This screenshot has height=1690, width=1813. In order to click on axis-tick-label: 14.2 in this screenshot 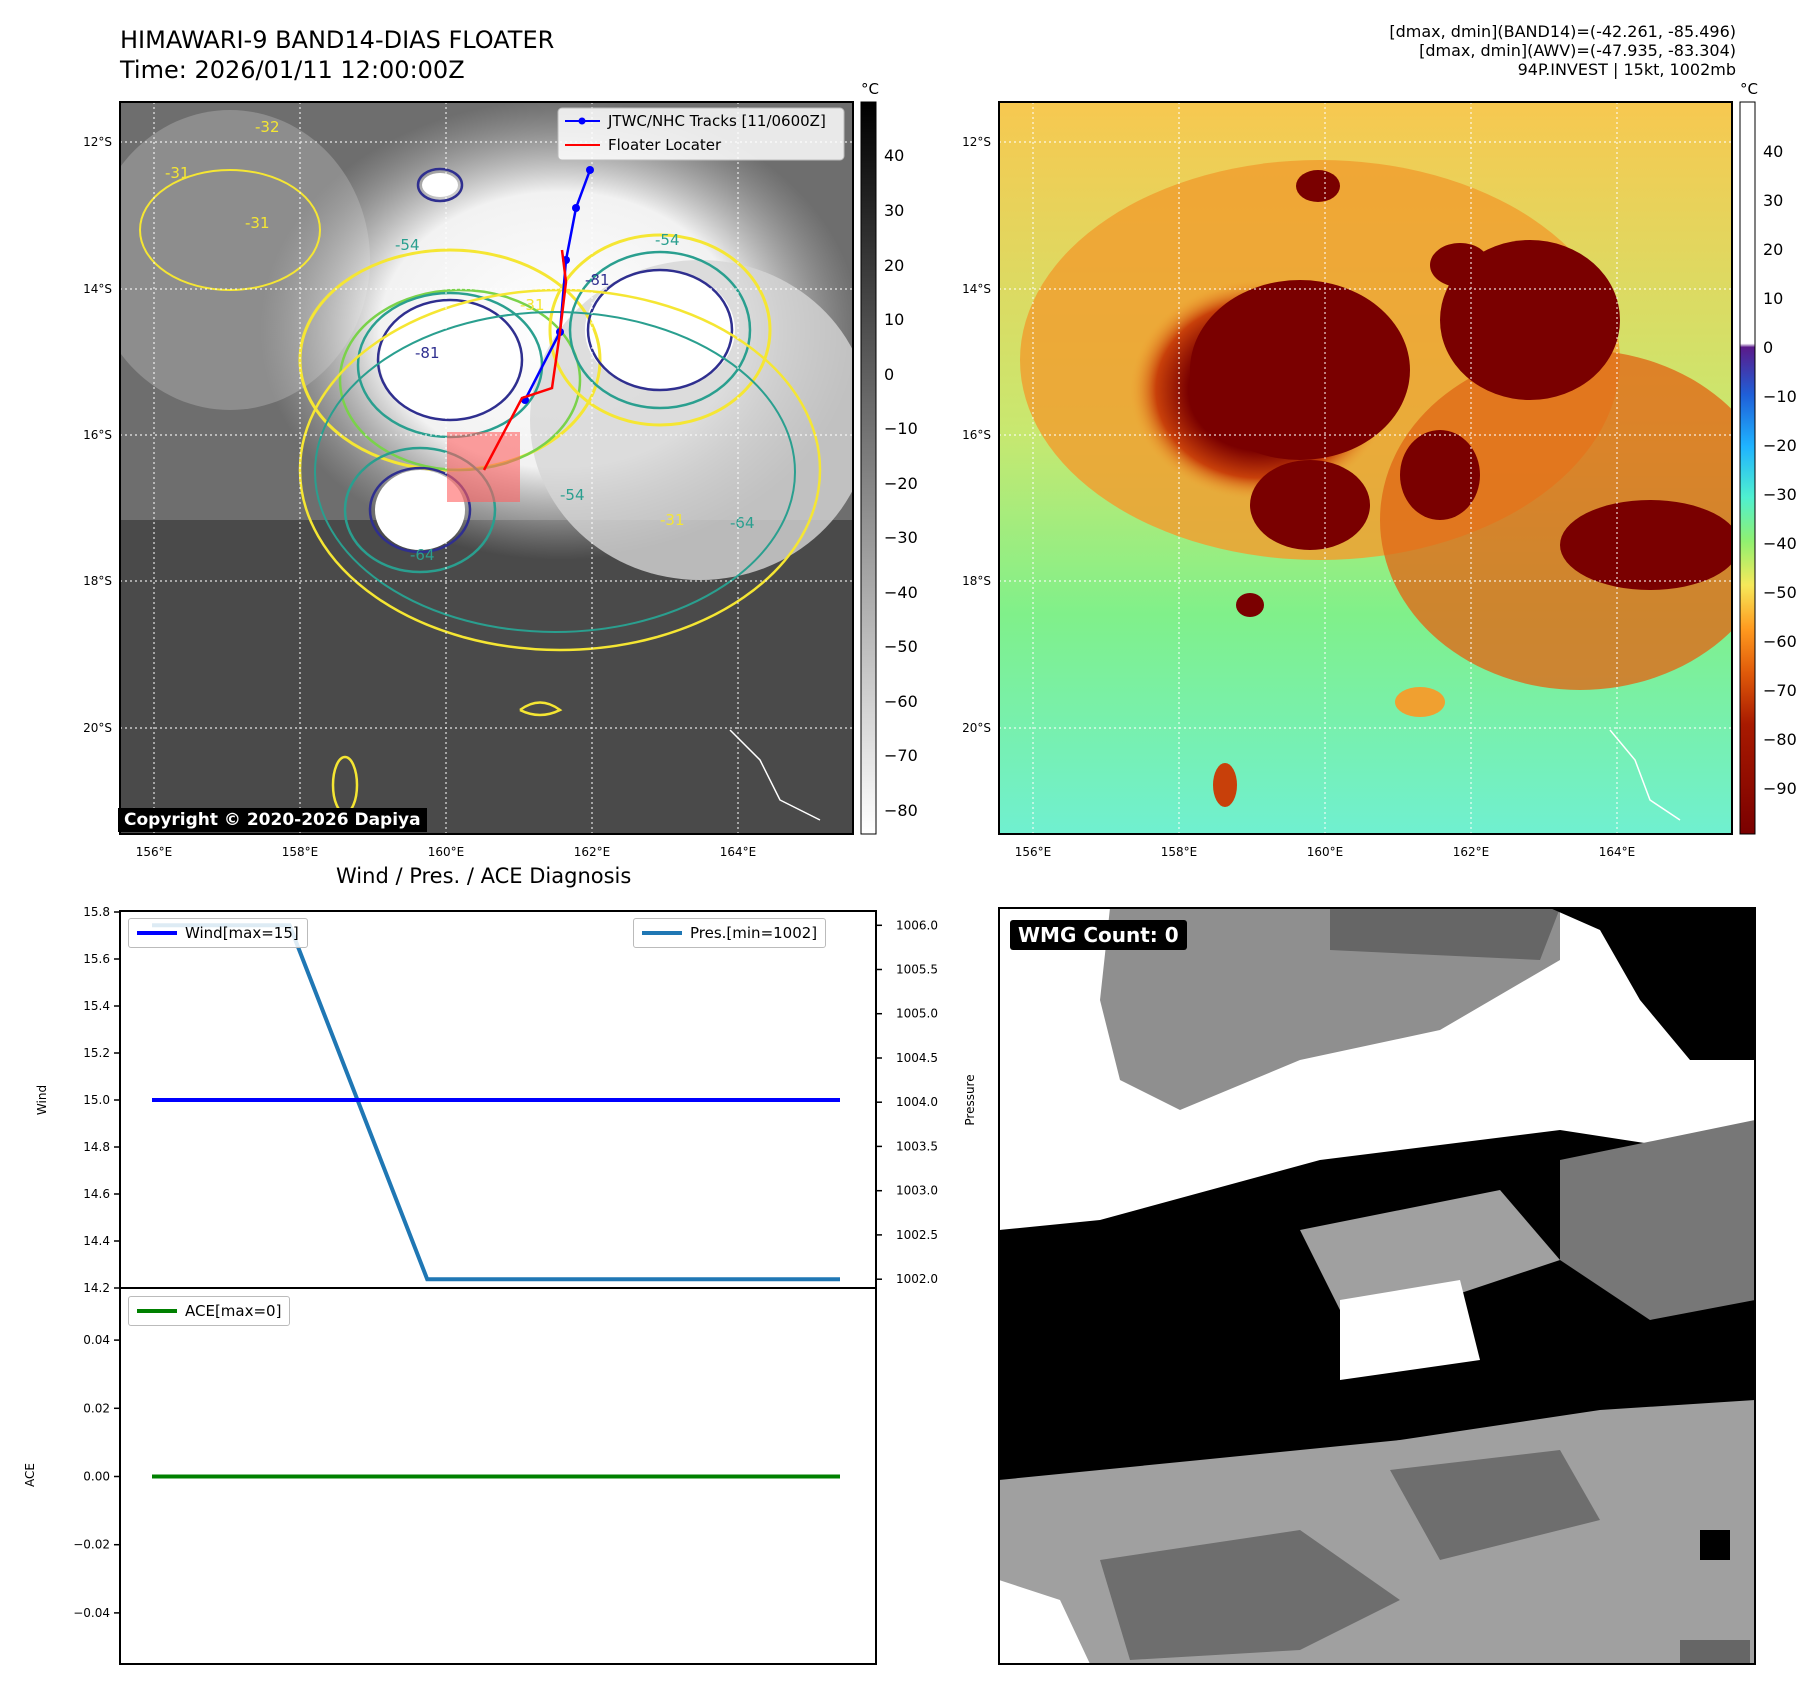, I will do `click(96, 1288)`.